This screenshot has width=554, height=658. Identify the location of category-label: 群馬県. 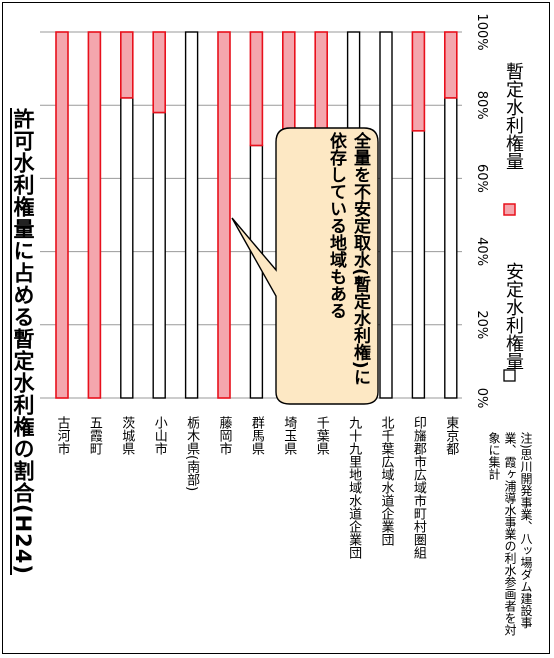
(257, 435).